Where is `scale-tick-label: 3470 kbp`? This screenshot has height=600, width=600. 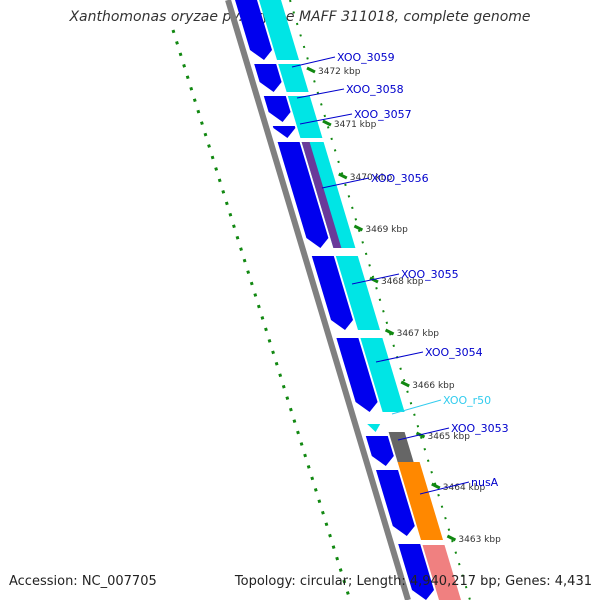 scale-tick-label: 3470 kbp is located at coordinates (371, 178).